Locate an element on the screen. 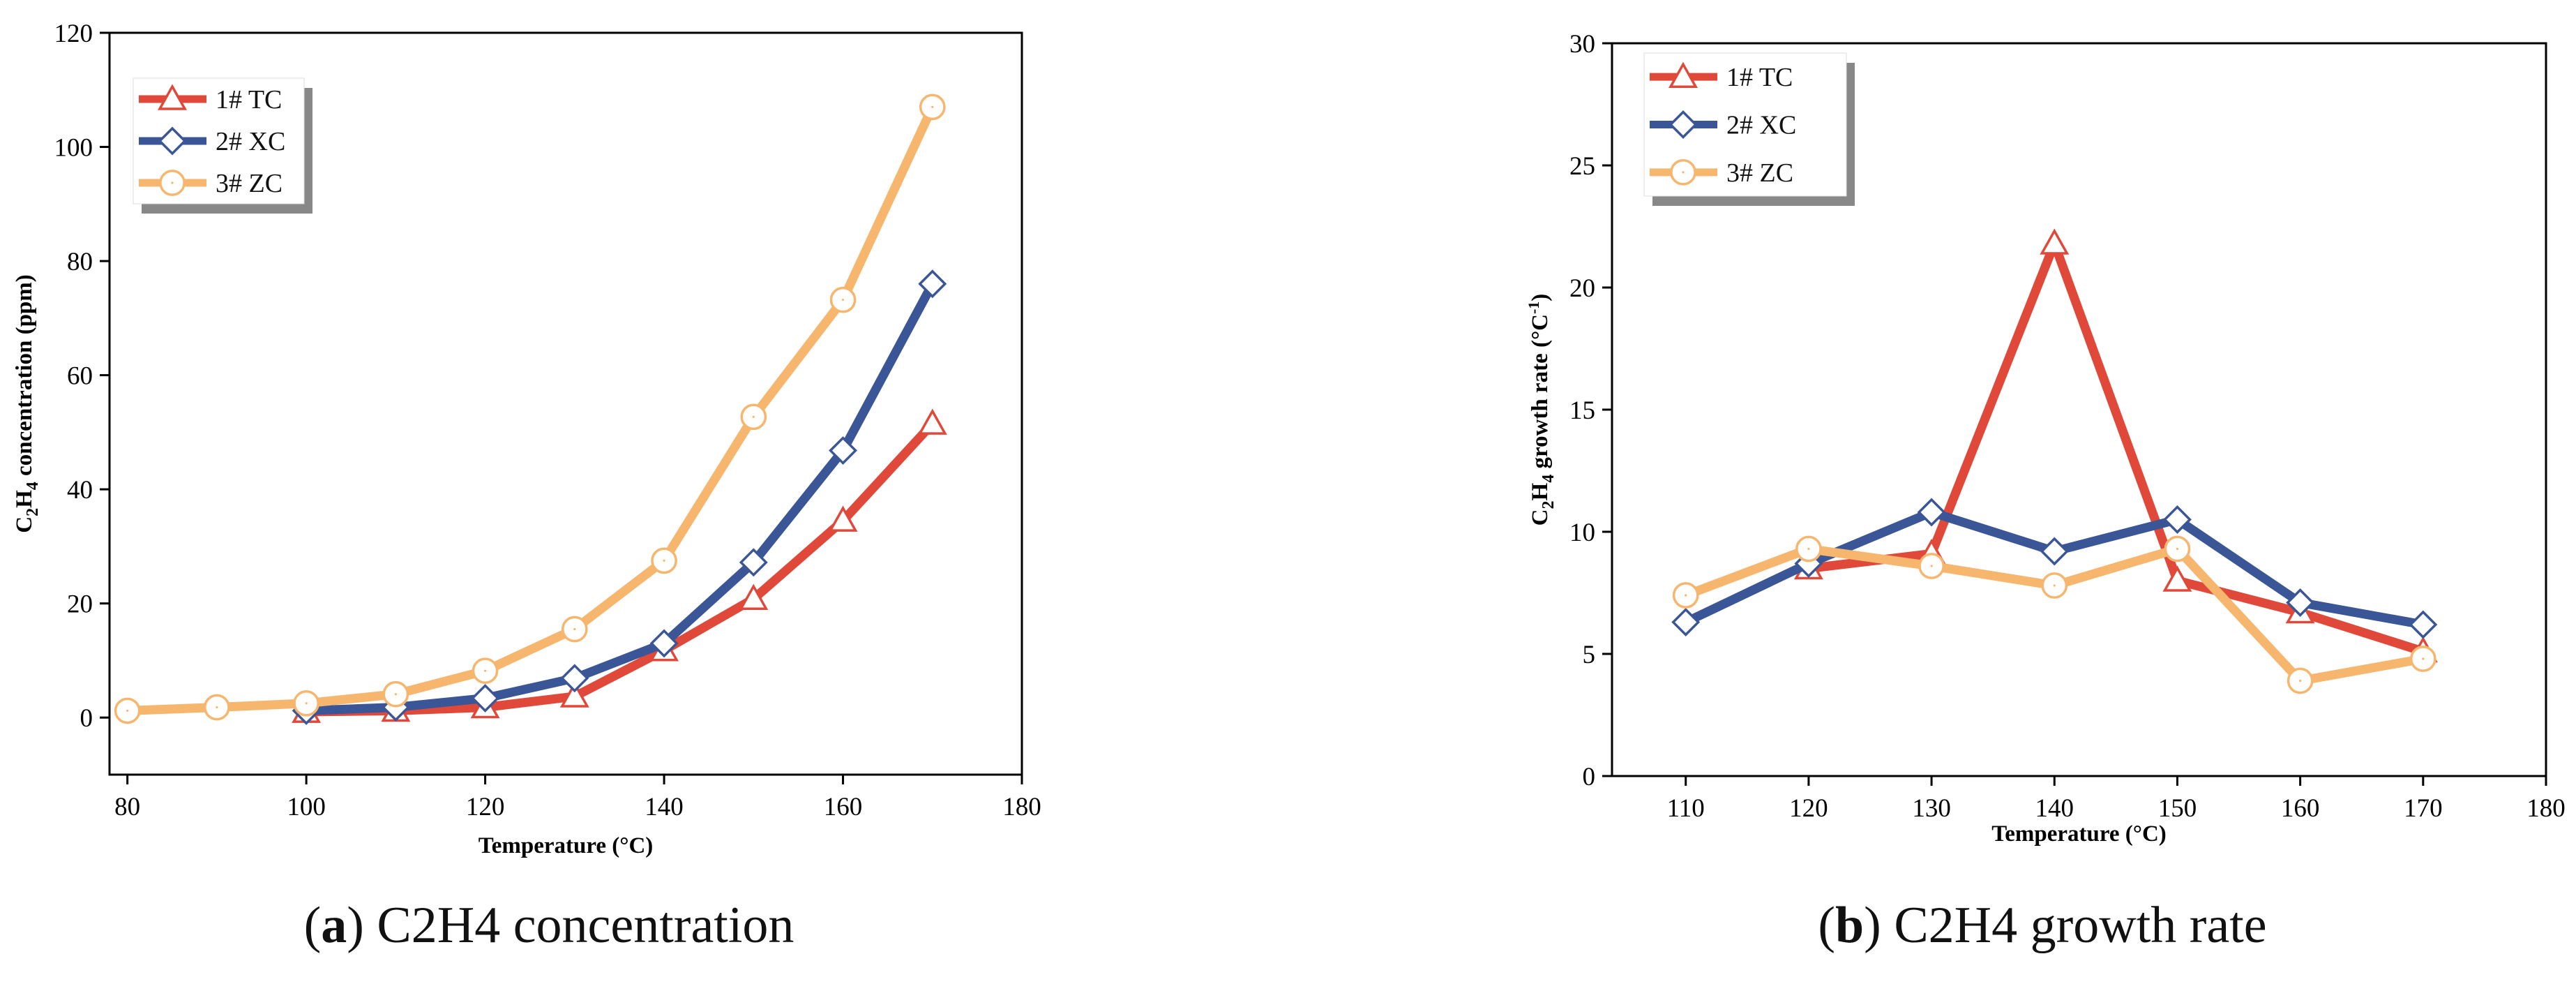 The height and width of the screenshot is (984, 2576). legend-label: 3# ZC is located at coordinates (249, 183).